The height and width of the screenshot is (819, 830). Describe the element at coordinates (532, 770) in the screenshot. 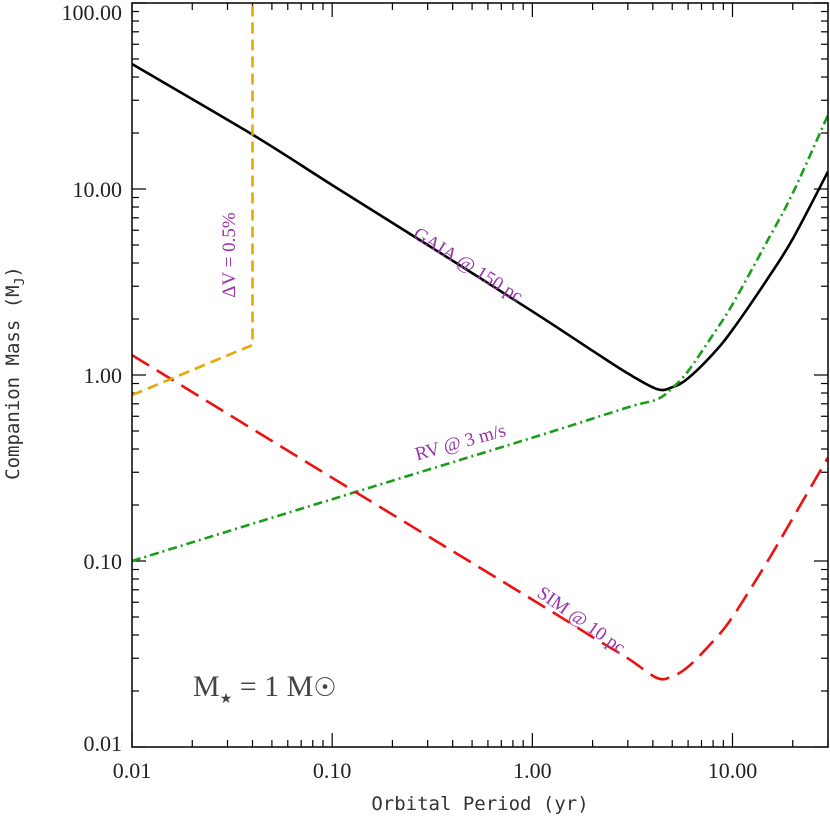

I see `x-tick-label: 1.00` at that location.